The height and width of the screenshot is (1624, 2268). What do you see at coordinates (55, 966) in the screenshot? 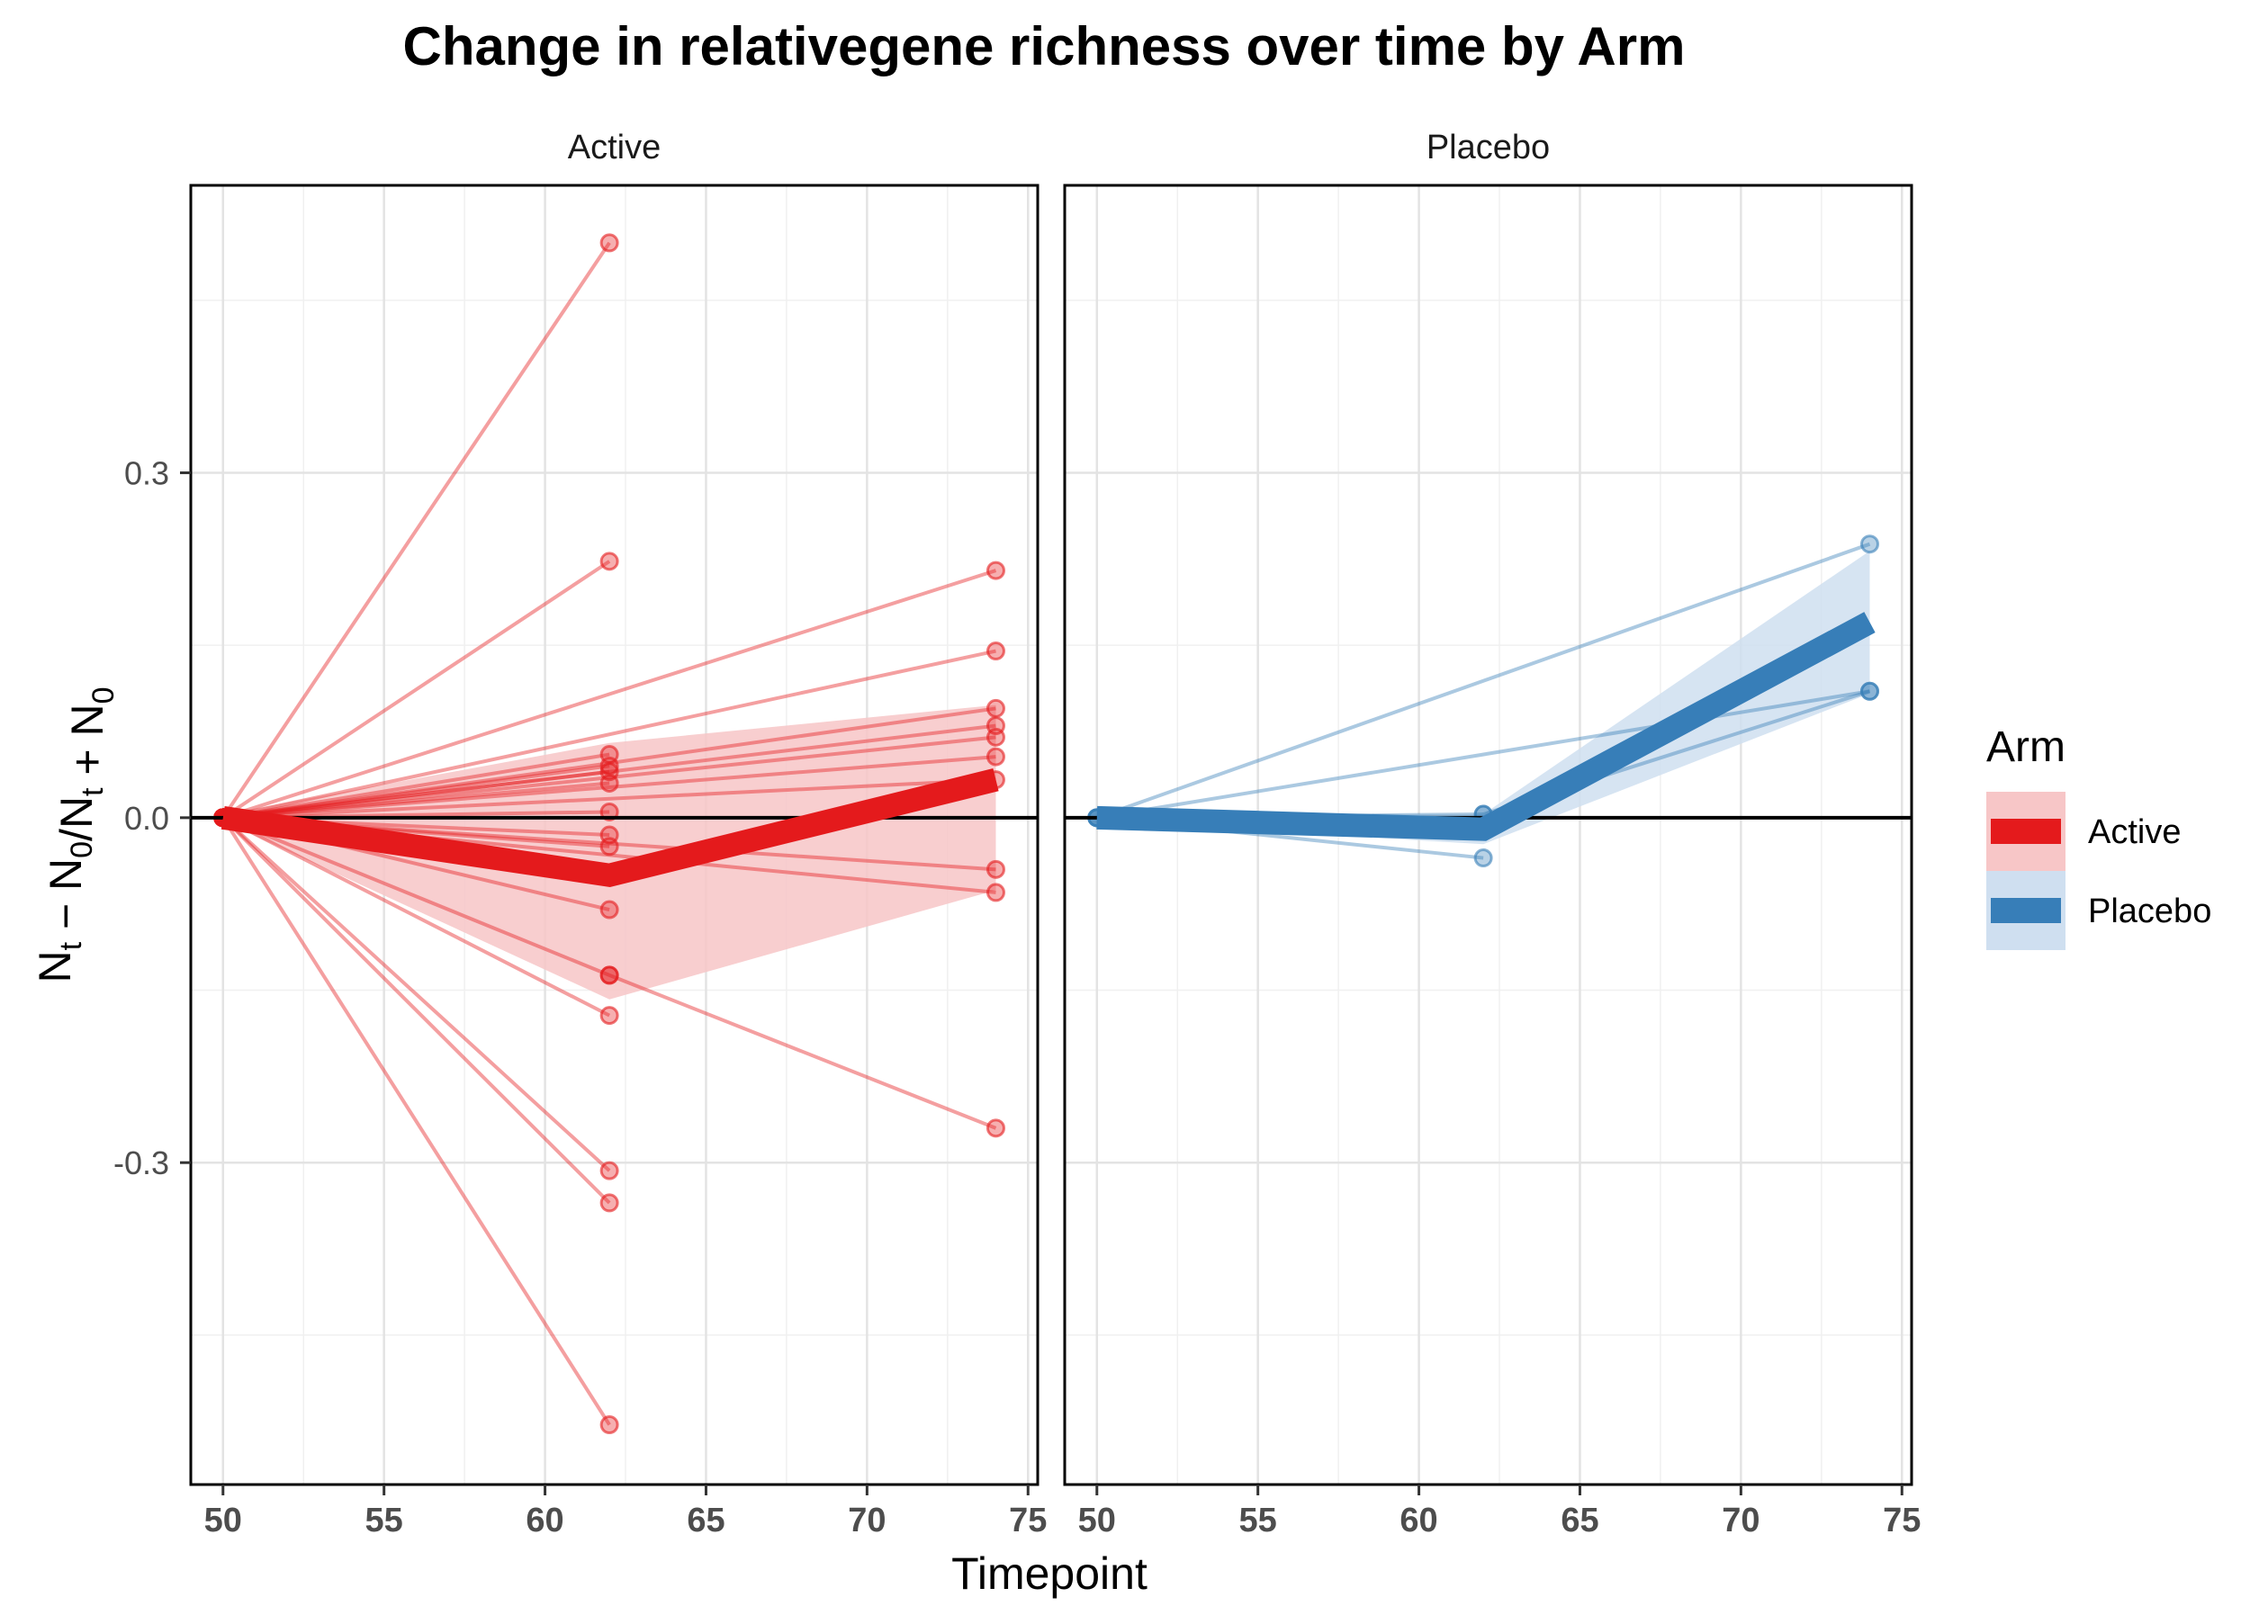
I see `y-axis-title-part: N` at bounding box center [55, 966].